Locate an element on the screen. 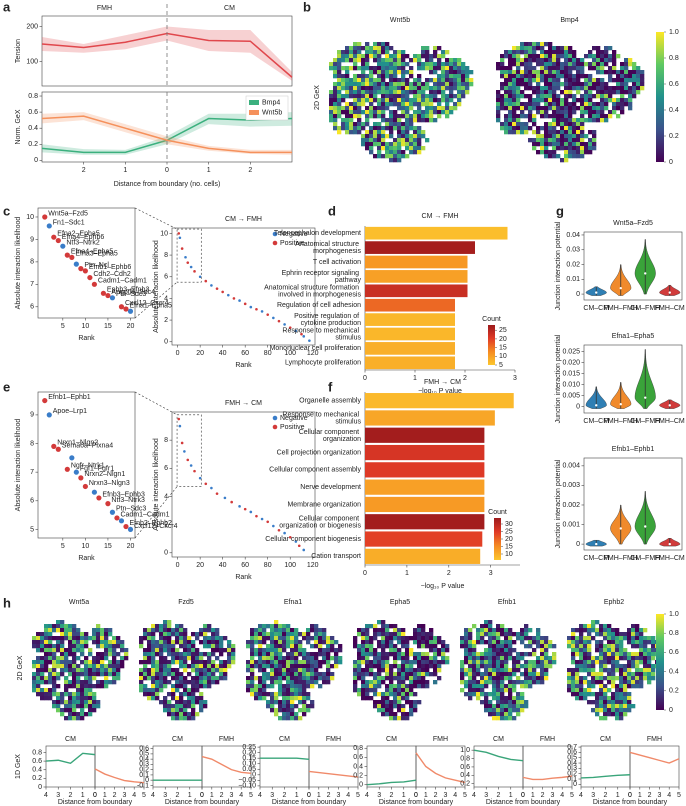  y-tick-label: −0.10 is located at coordinates (247, 786).